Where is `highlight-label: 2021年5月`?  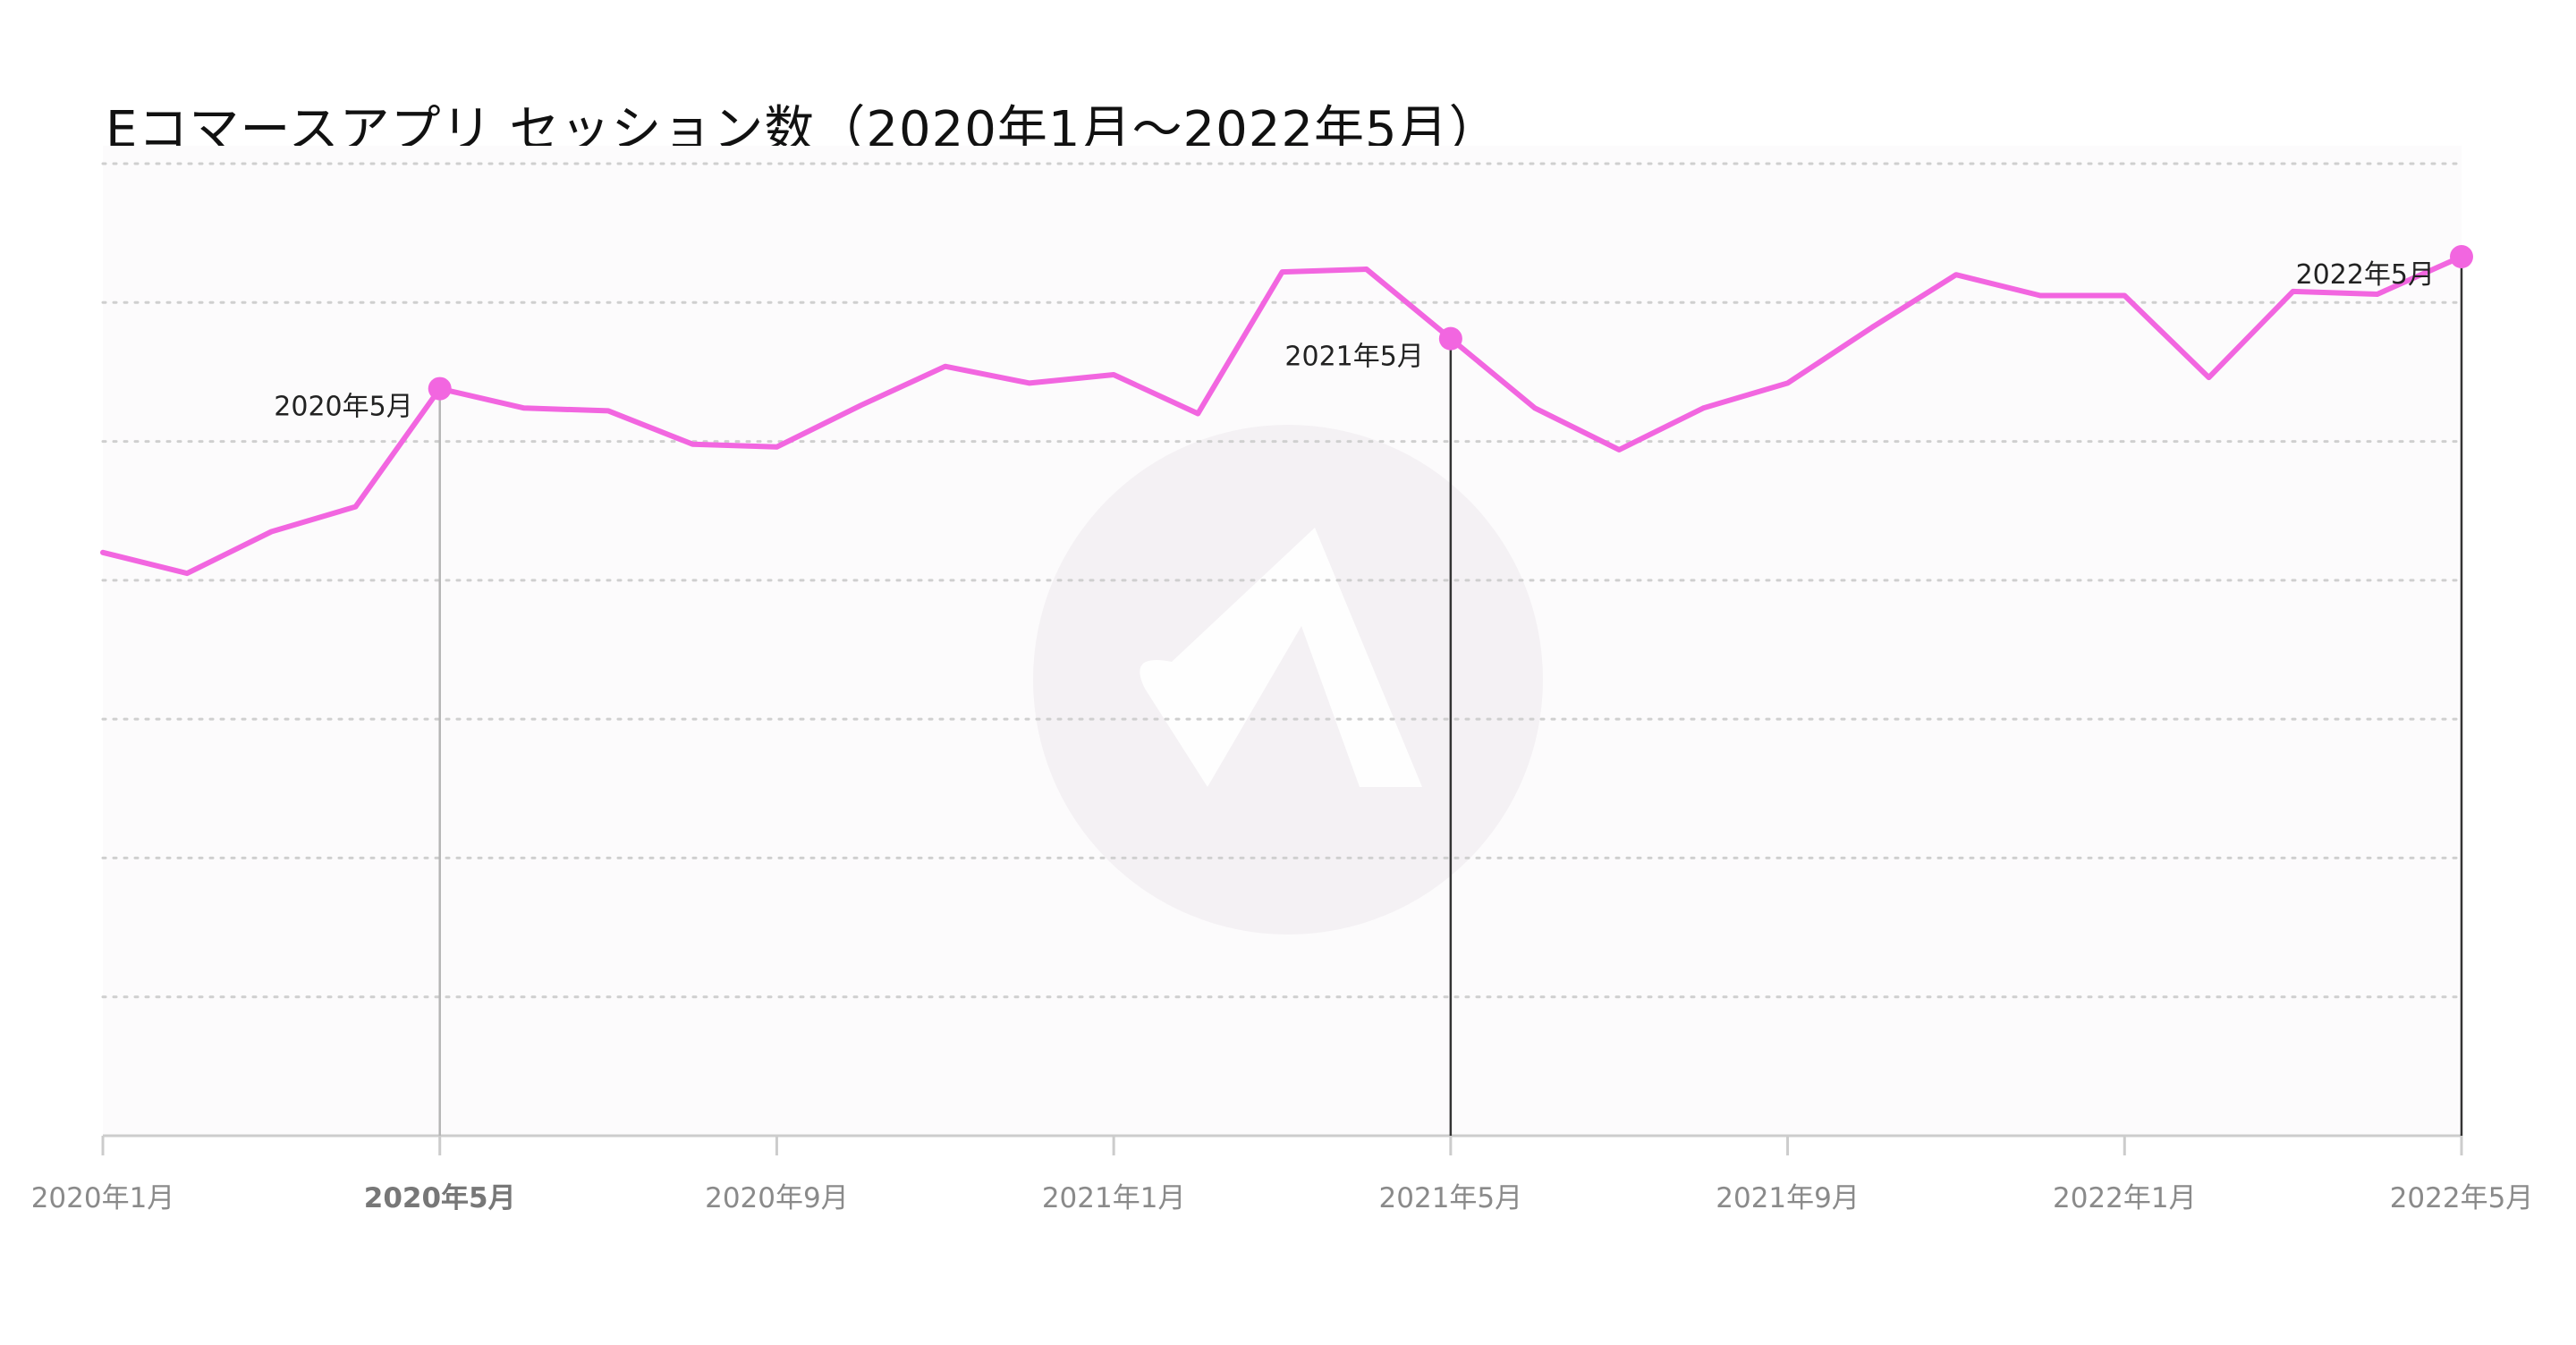 highlight-label: 2021年5月 is located at coordinates (1353, 357).